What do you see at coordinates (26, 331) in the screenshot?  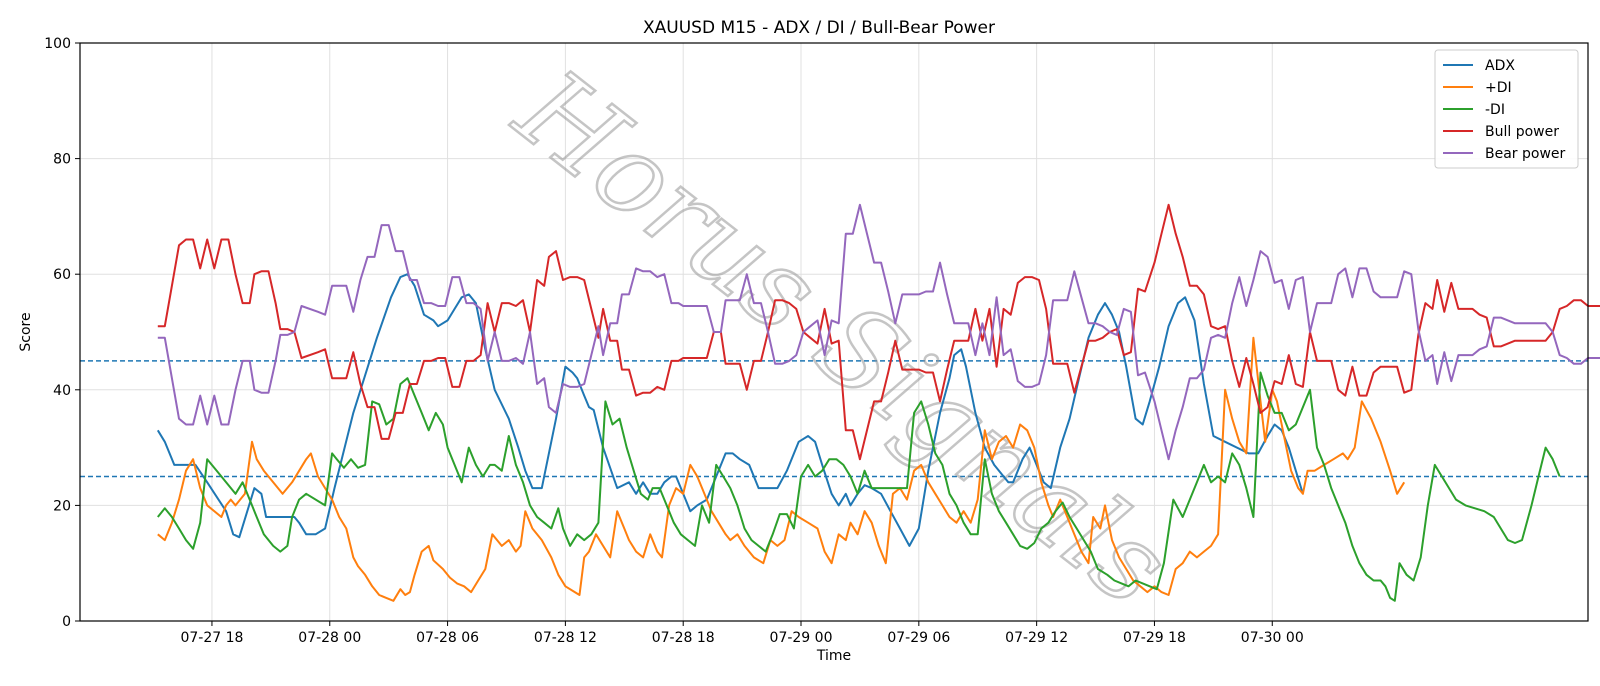 I see `y-axis-label: Score` at bounding box center [26, 331].